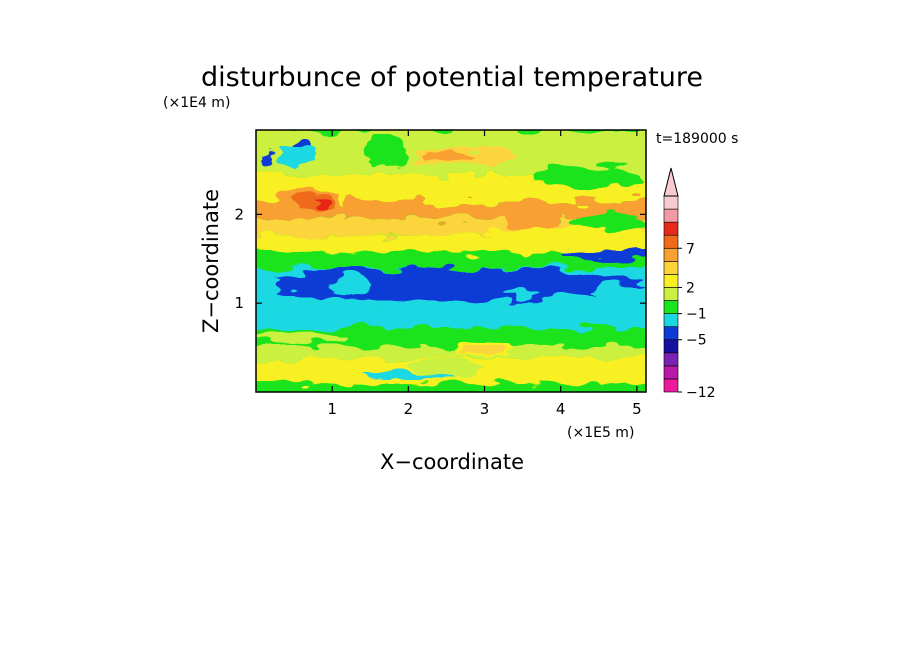  I want to click on x-tick-label: 3, so click(485, 409).